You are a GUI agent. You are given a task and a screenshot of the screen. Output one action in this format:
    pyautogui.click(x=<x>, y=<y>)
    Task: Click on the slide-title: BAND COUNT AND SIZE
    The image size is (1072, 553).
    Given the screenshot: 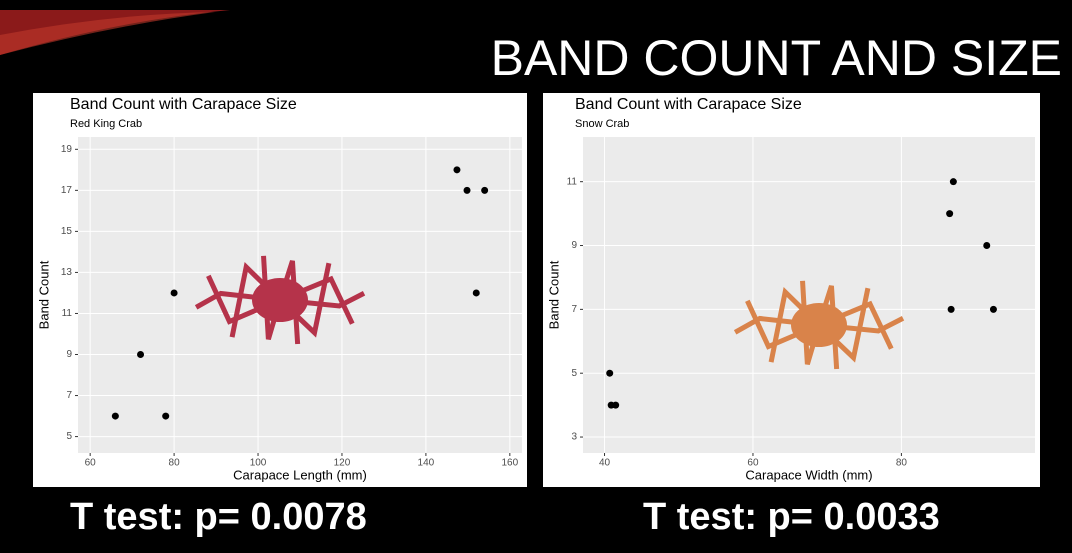 What is the action you would take?
    pyautogui.click(x=776, y=58)
    